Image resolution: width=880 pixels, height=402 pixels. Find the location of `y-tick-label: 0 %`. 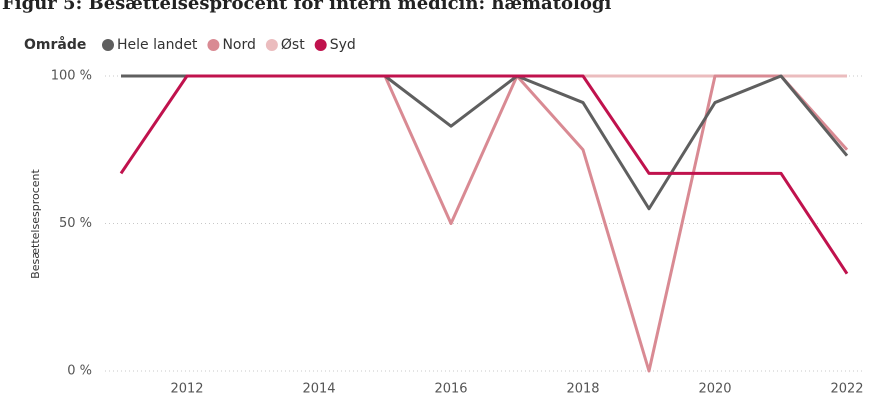

y-tick-label: 0 % is located at coordinates (79, 371).